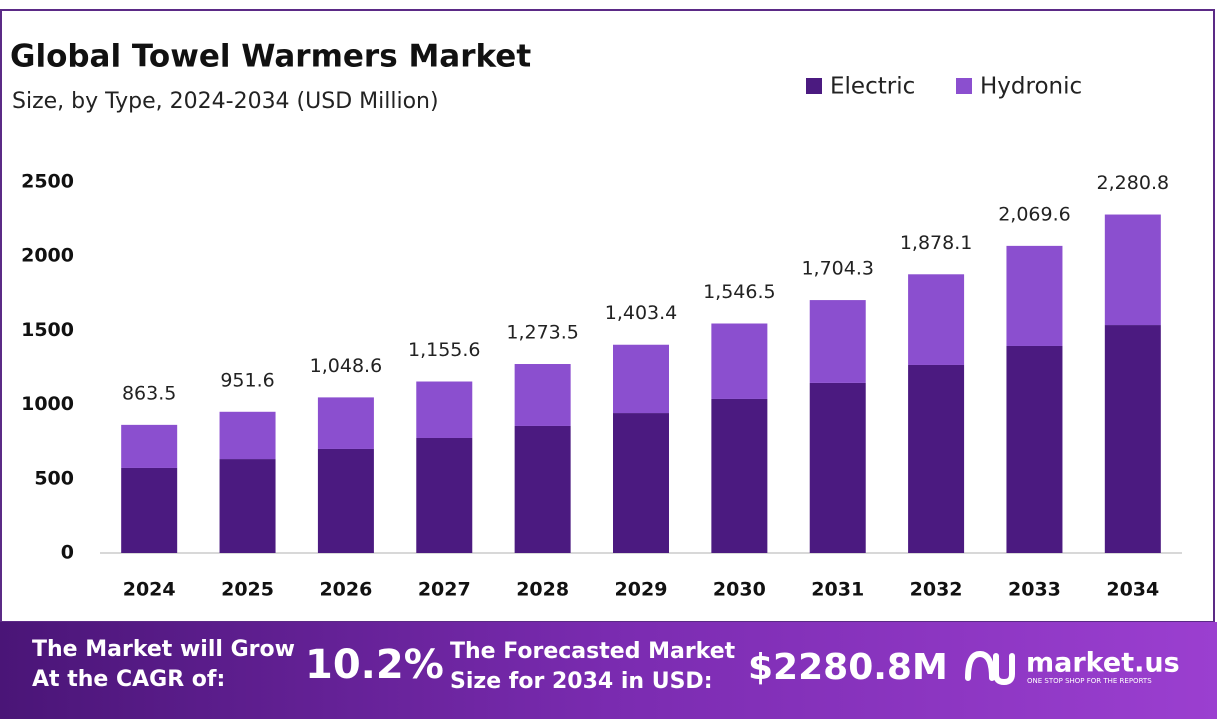 This screenshot has width=1217, height=727. What do you see at coordinates (444, 590) in the screenshot?
I see `x-tick-label: 2027` at bounding box center [444, 590].